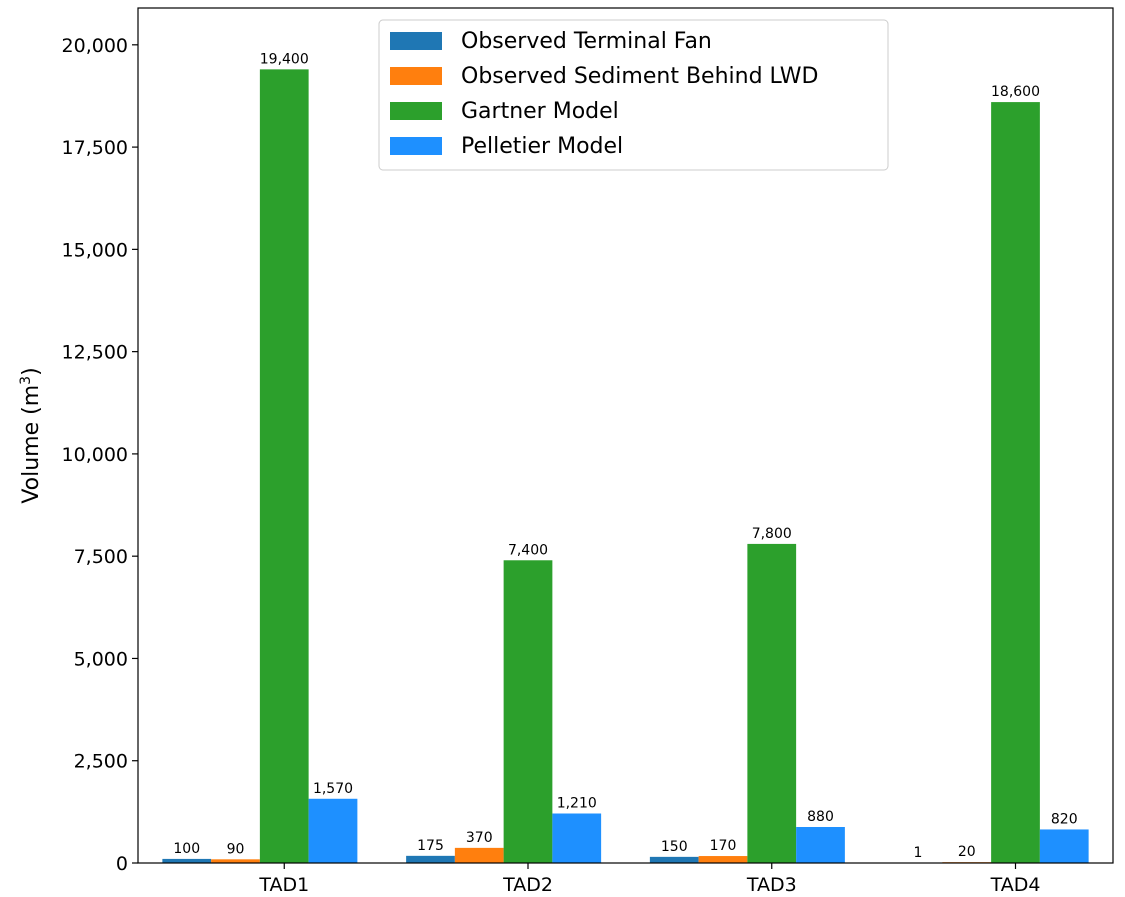 Image resolution: width=1125 pixels, height=897 pixels. What do you see at coordinates (186, 849) in the screenshot?
I see `bar-value-label: 100` at bounding box center [186, 849].